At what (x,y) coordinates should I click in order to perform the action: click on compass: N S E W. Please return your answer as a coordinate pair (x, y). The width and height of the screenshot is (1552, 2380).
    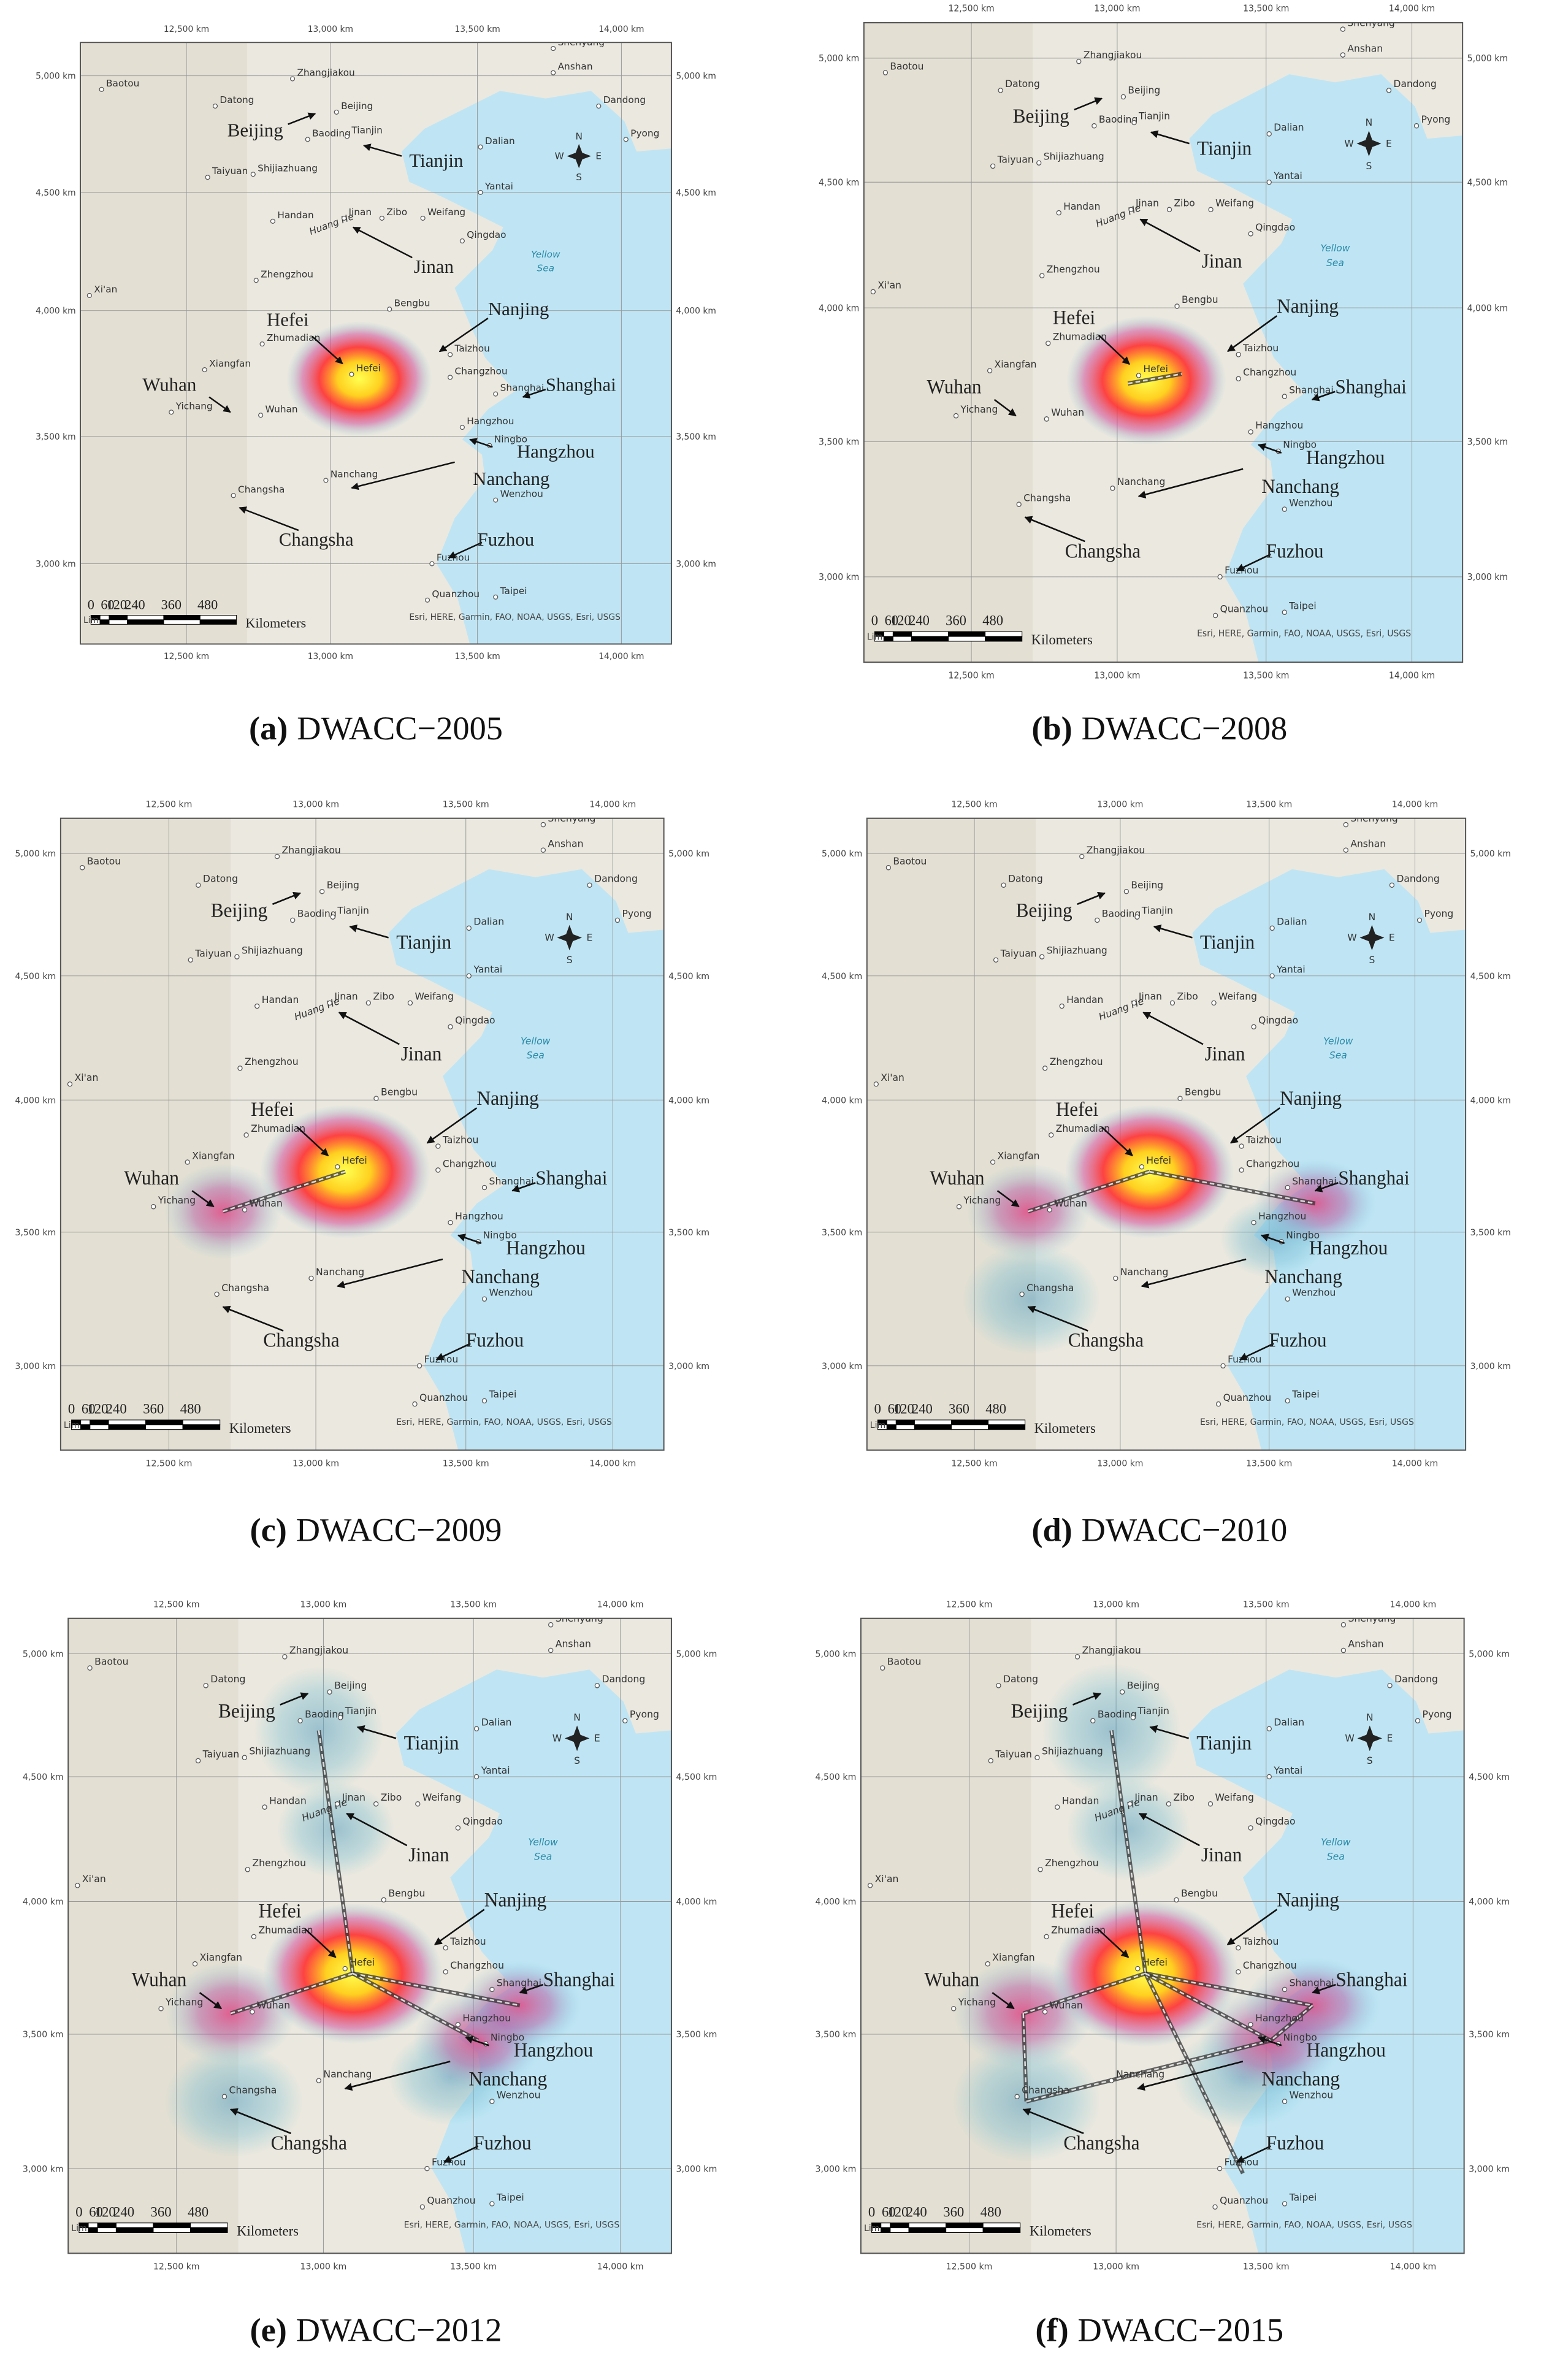
    Looking at the image, I should click on (576, 1738).